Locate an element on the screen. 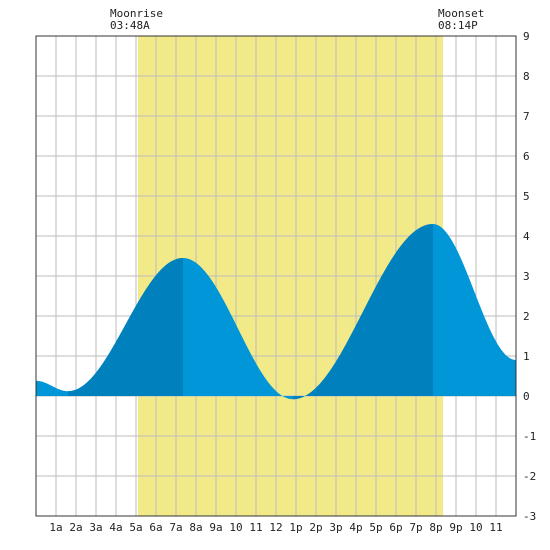 The image size is (550, 550). moonrise-label: Moonrise is located at coordinates (136, 13).